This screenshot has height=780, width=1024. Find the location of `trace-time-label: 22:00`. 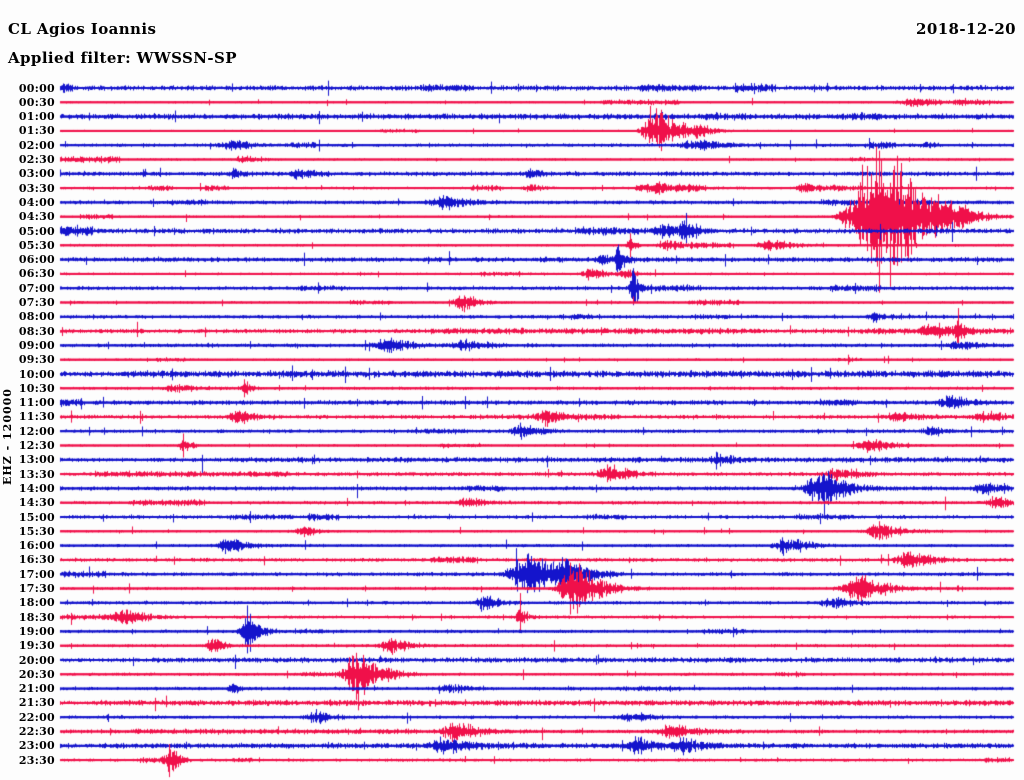

trace-time-label: 22:00 is located at coordinates (36, 717).